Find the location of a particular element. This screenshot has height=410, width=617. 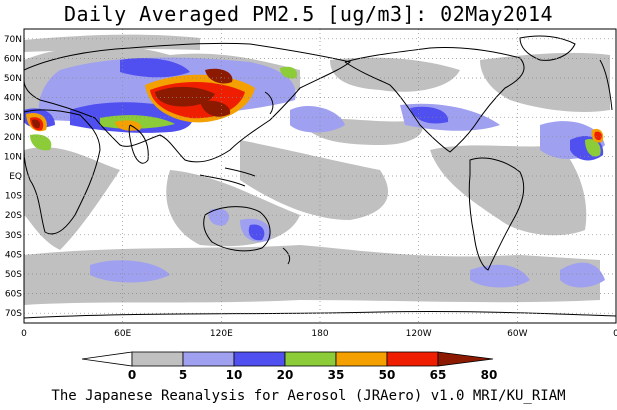

colorbar-tick-label: 5 is located at coordinates (183, 375).